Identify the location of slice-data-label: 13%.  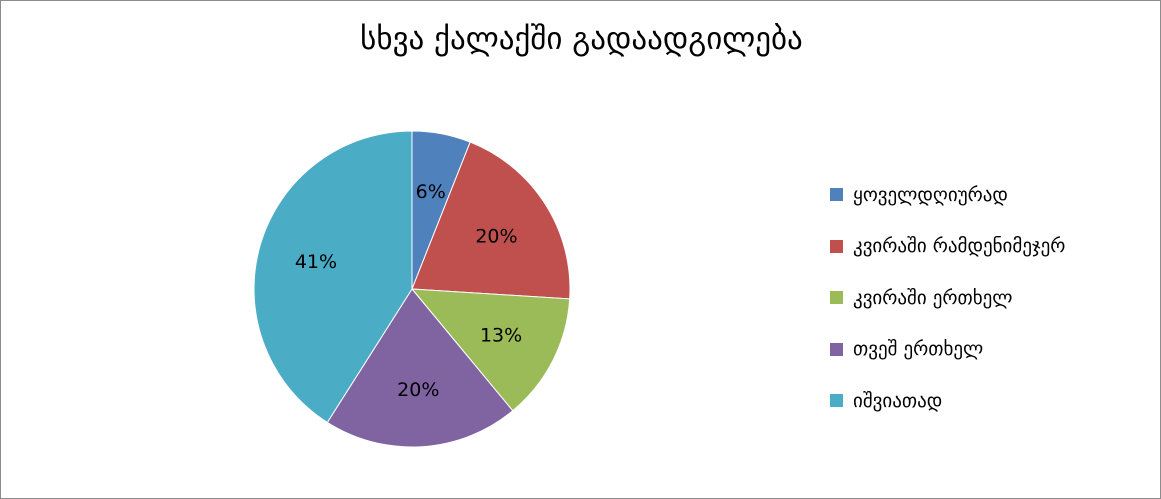
(501, 335).